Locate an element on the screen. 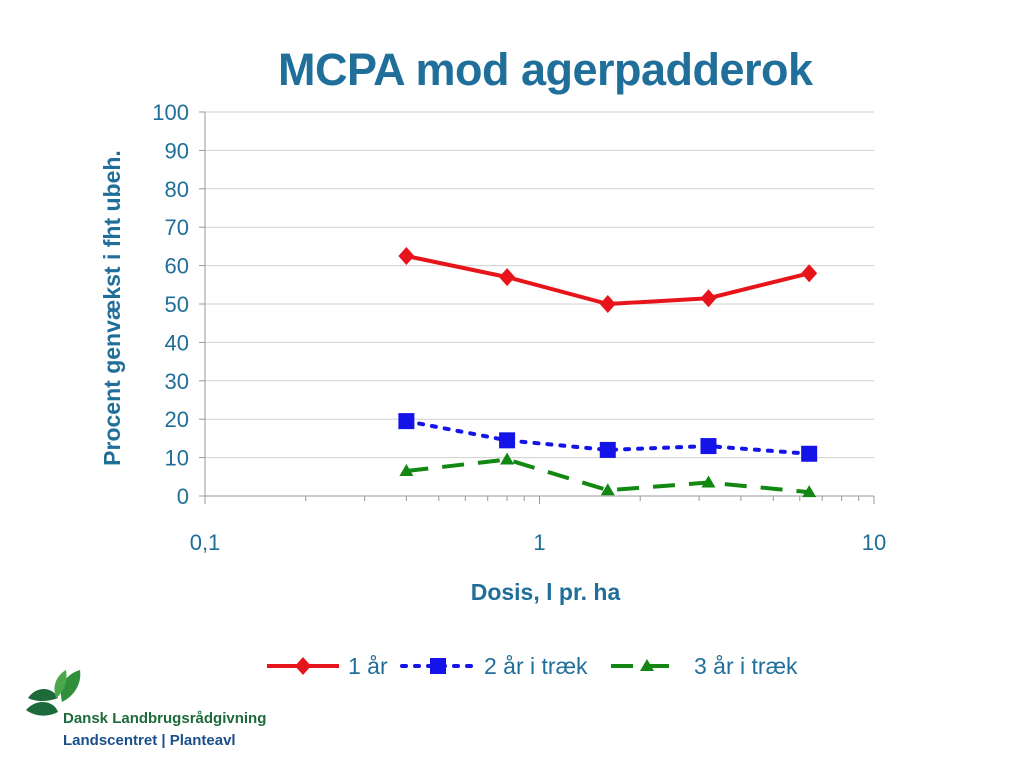  y-tick-label: 100 is located at coordinates (170, 112).